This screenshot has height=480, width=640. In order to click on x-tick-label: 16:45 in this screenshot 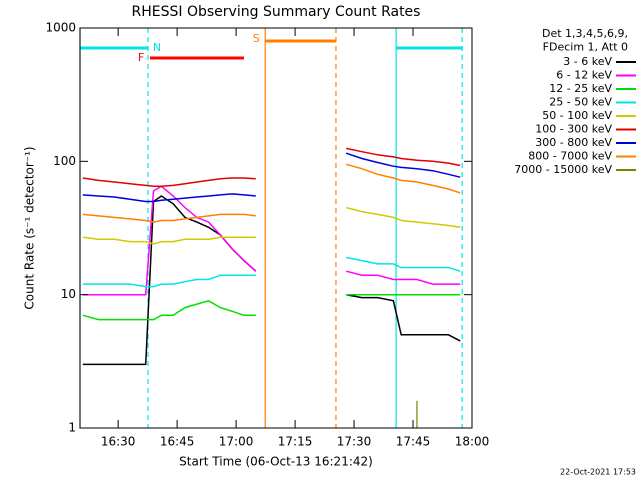, I will do `click(177, 442)`.